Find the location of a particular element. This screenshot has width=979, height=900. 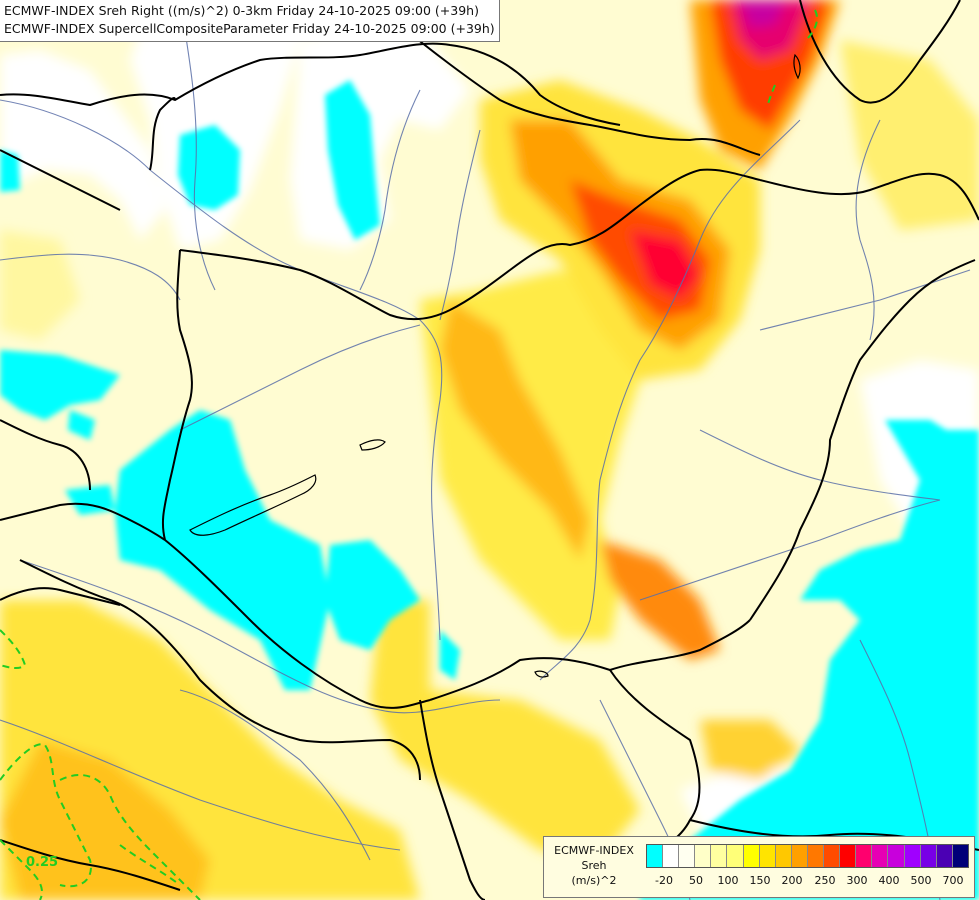

scp-contour-sw1 is located at coordinates (46, 815).